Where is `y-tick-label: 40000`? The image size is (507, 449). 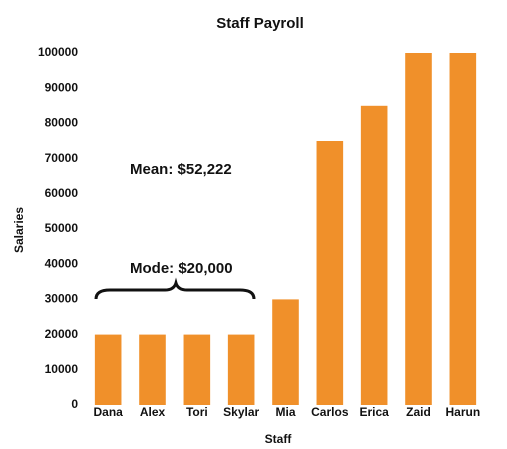
y-tick-label: 40000 is located at coordinates (62, 263).